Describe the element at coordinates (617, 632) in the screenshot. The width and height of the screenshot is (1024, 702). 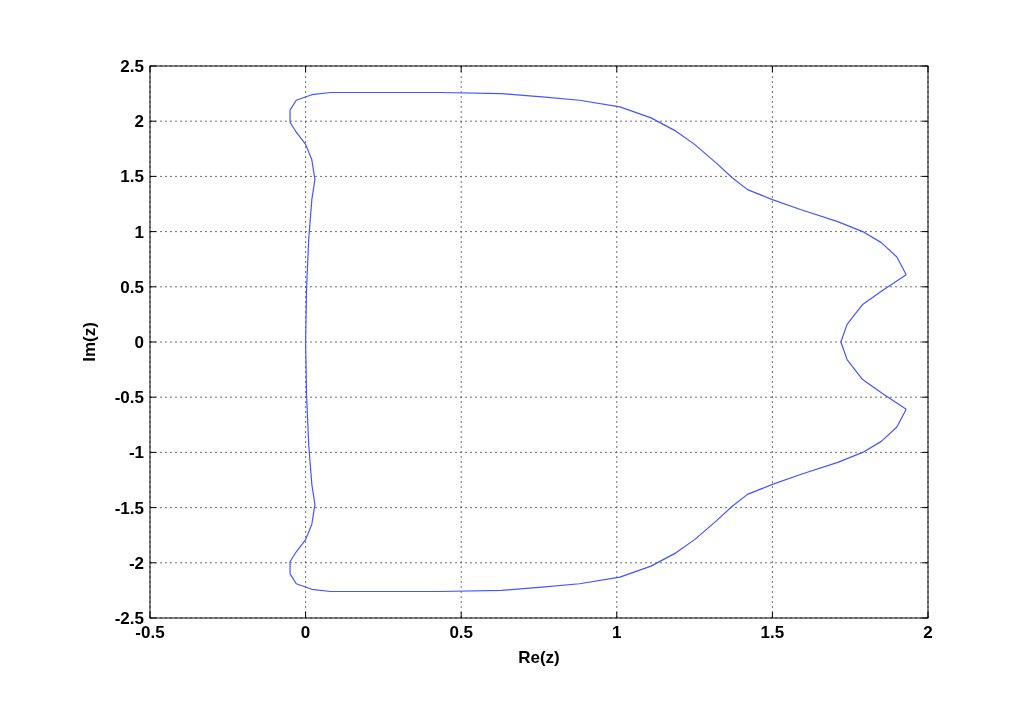
I see `x-tick-label: 1` at that location.